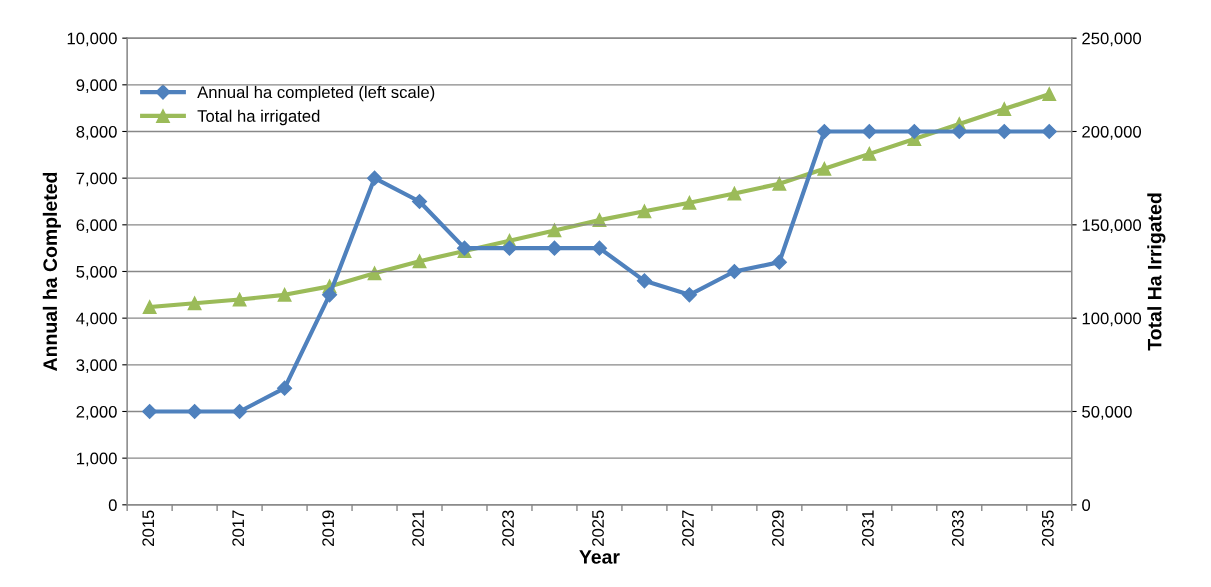 The image size is (1211, 587). Describe the element at coordinates (316, 93) in the screenshot. I see `legend-label: Annual ha completed (left scale)` at that location.